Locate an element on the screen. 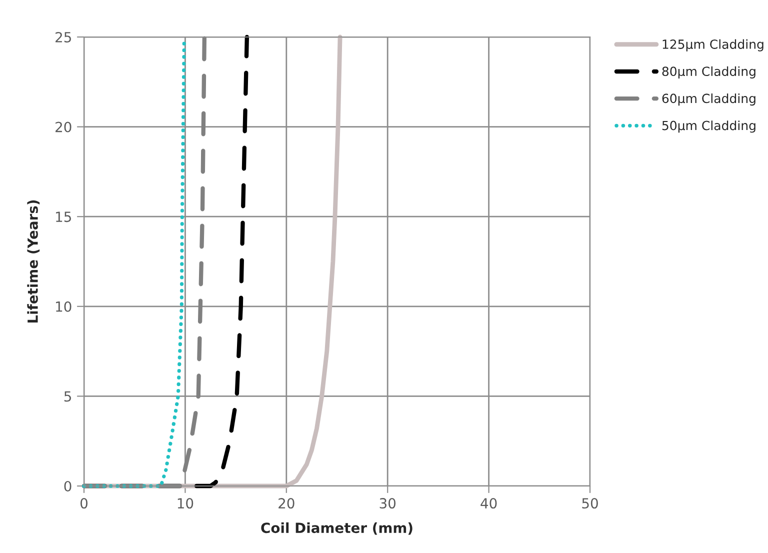  y-tick-label: 5 is located at coordinates (67, 396).